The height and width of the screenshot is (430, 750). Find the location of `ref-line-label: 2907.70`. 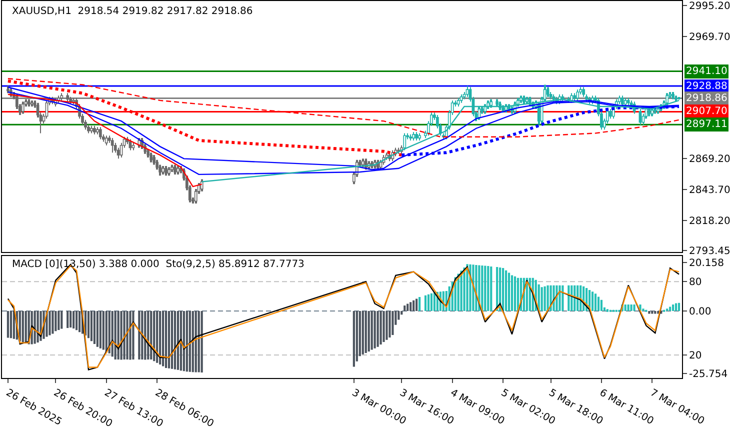

ref-line-label: 2907.70 is located at coordinates (707, 111).